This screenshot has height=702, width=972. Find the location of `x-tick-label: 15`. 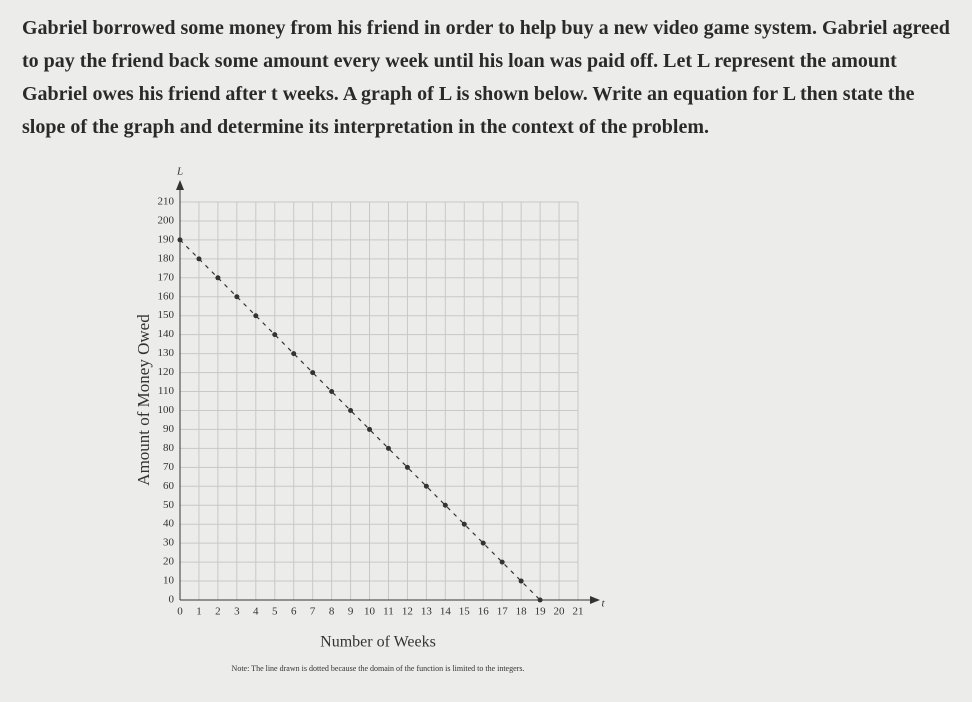

x-tick-label: 15 is located at coordinates (465, 612).